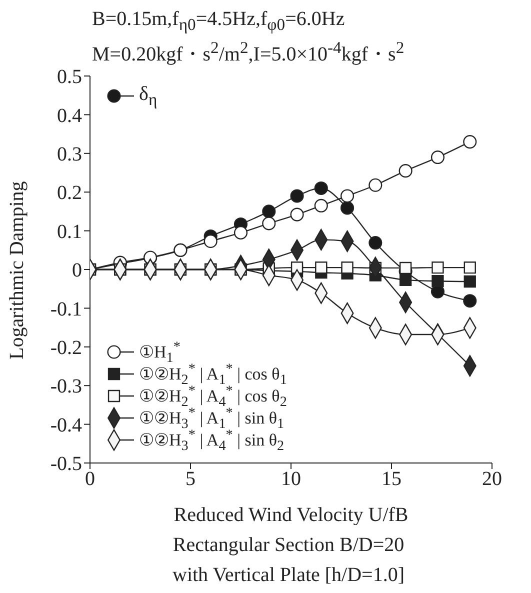 Image resolution: width=531 pixels, height=593 pixels. Describe the element at coordinates (191, 479) in the screenshot. I see `x-tick-label: 5` at that location.